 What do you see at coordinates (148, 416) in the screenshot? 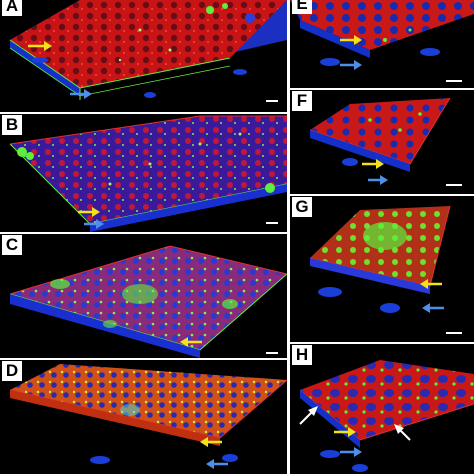
I see `panel-d-image` at bounding box center [148, 416].